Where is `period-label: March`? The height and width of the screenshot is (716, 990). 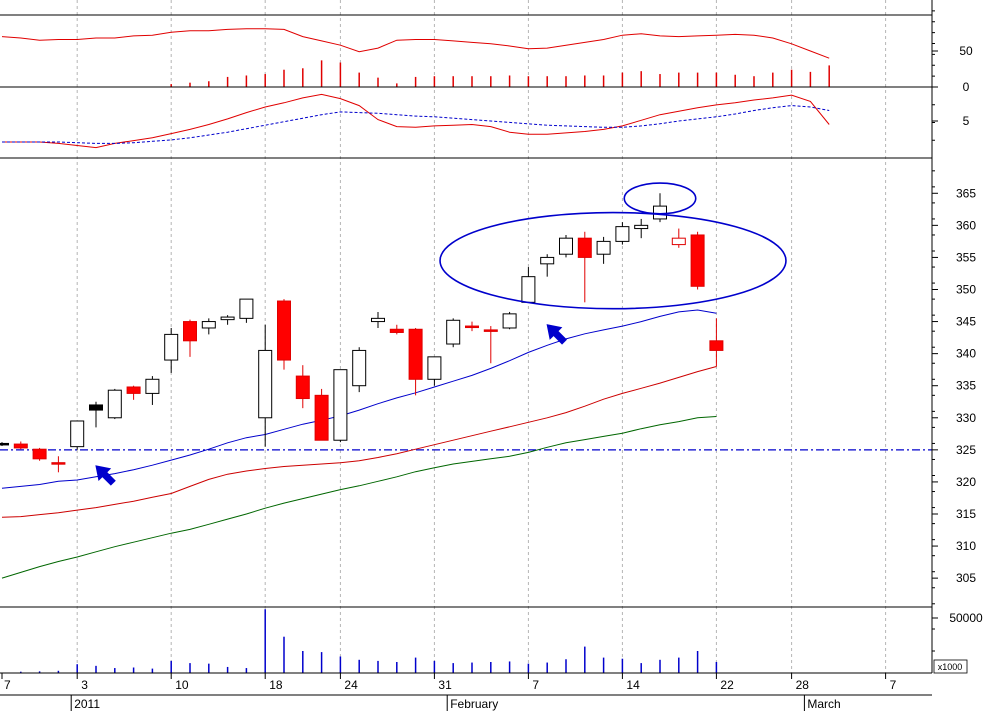 period-label: March is located at coordinates (823, 704).